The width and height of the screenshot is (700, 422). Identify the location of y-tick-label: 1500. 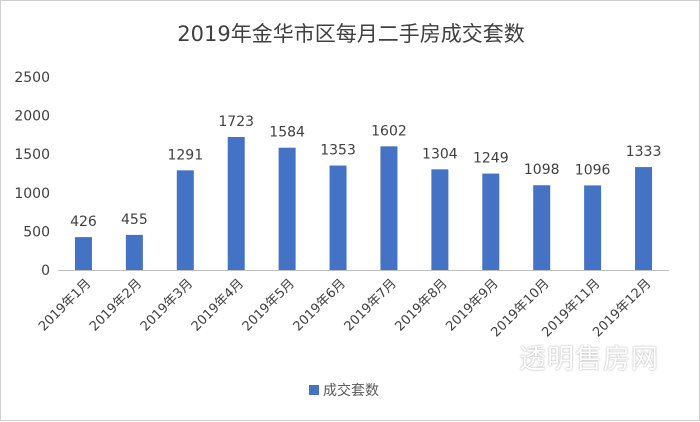
(32, 155).